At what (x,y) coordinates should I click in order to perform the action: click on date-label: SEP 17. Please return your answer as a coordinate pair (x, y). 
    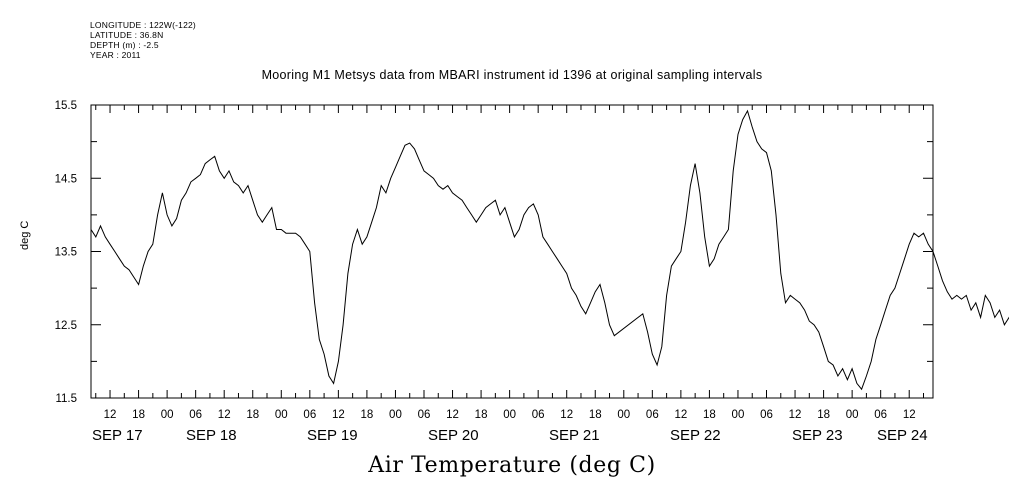
    Looking at the image, I should click on (117, 435).